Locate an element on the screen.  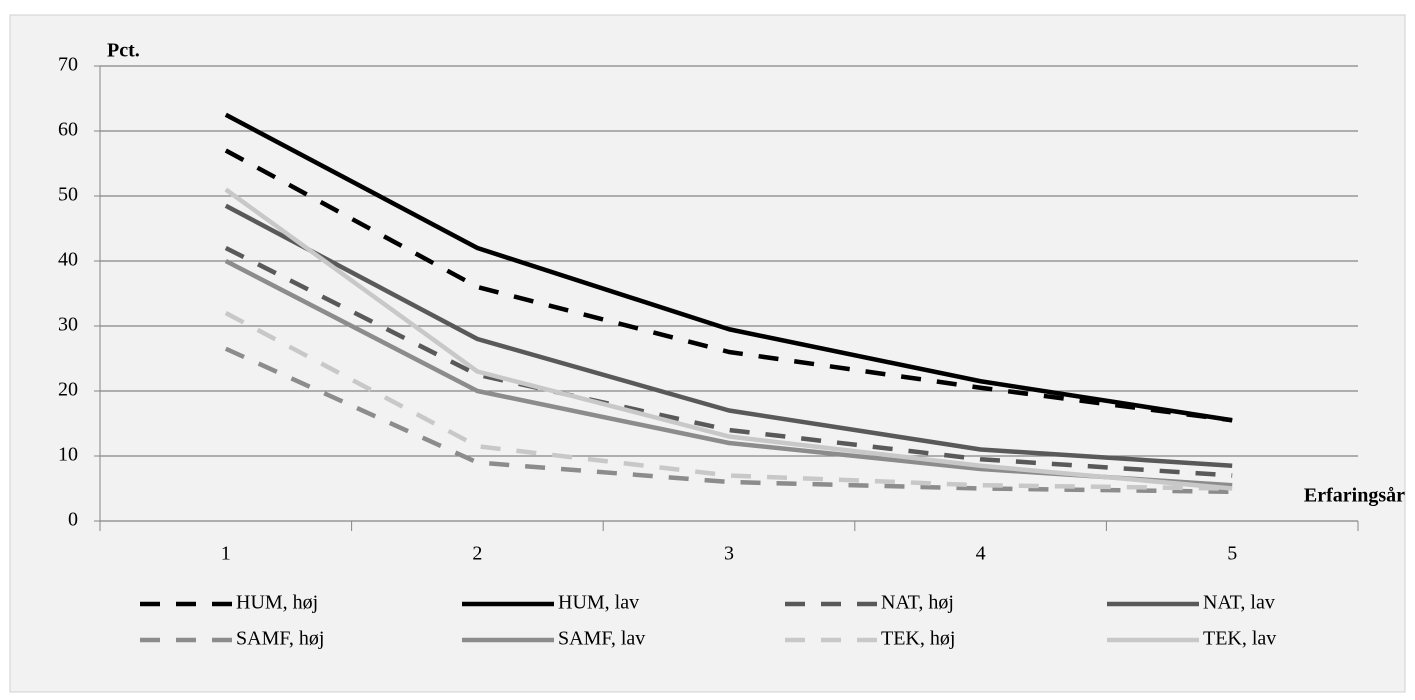
y-tick-label: 20 is located at coordinates (68, 390).